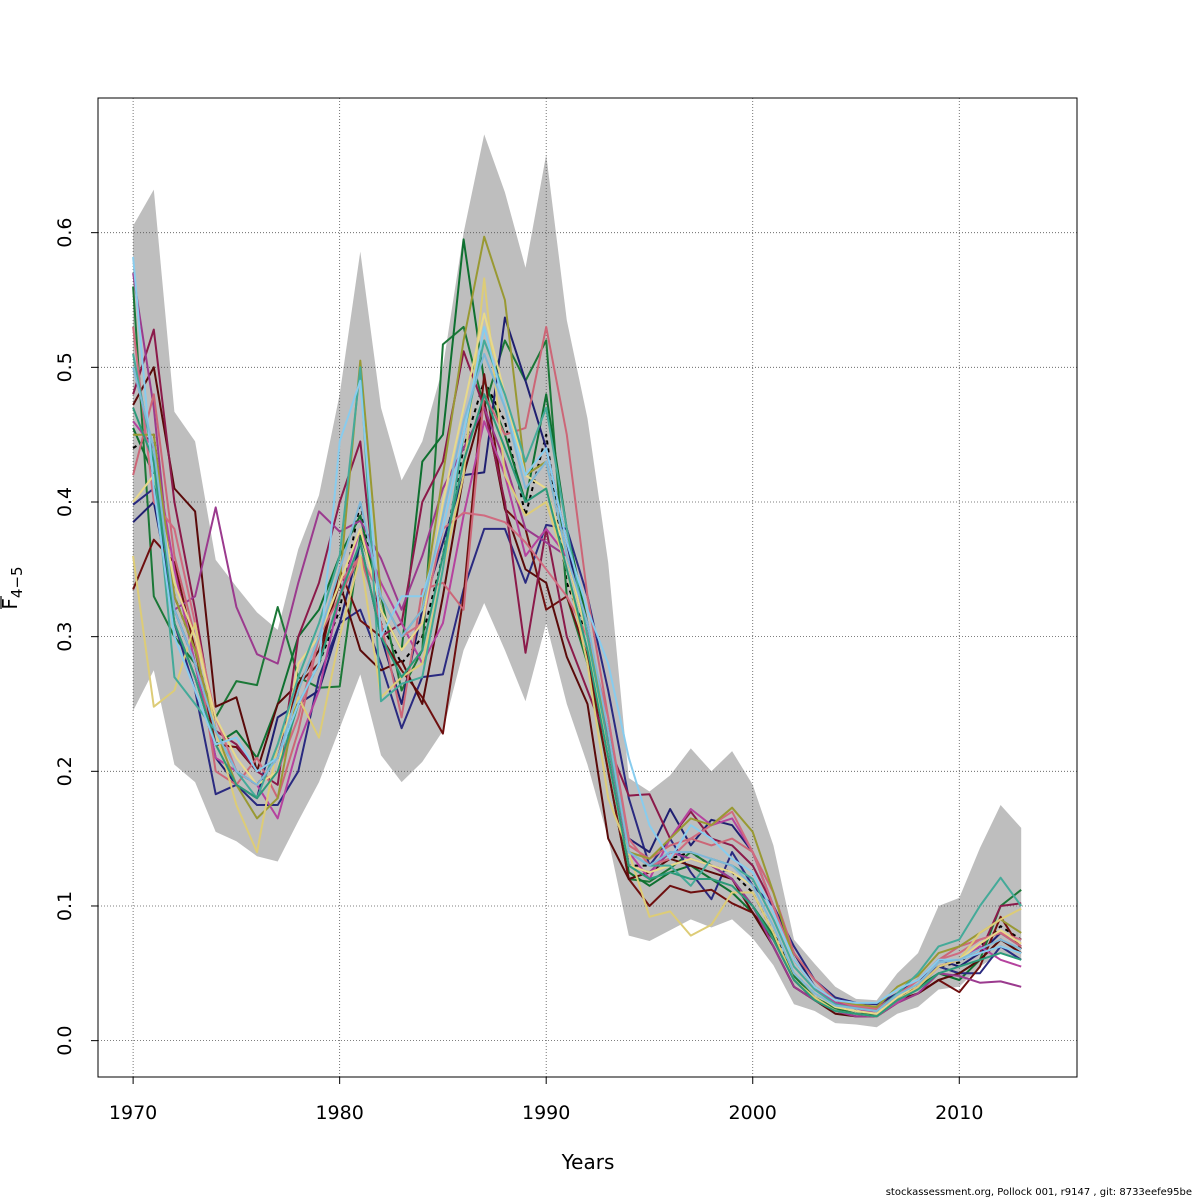  I want to click on y-tick-label: 0.6, so click(65, 233).